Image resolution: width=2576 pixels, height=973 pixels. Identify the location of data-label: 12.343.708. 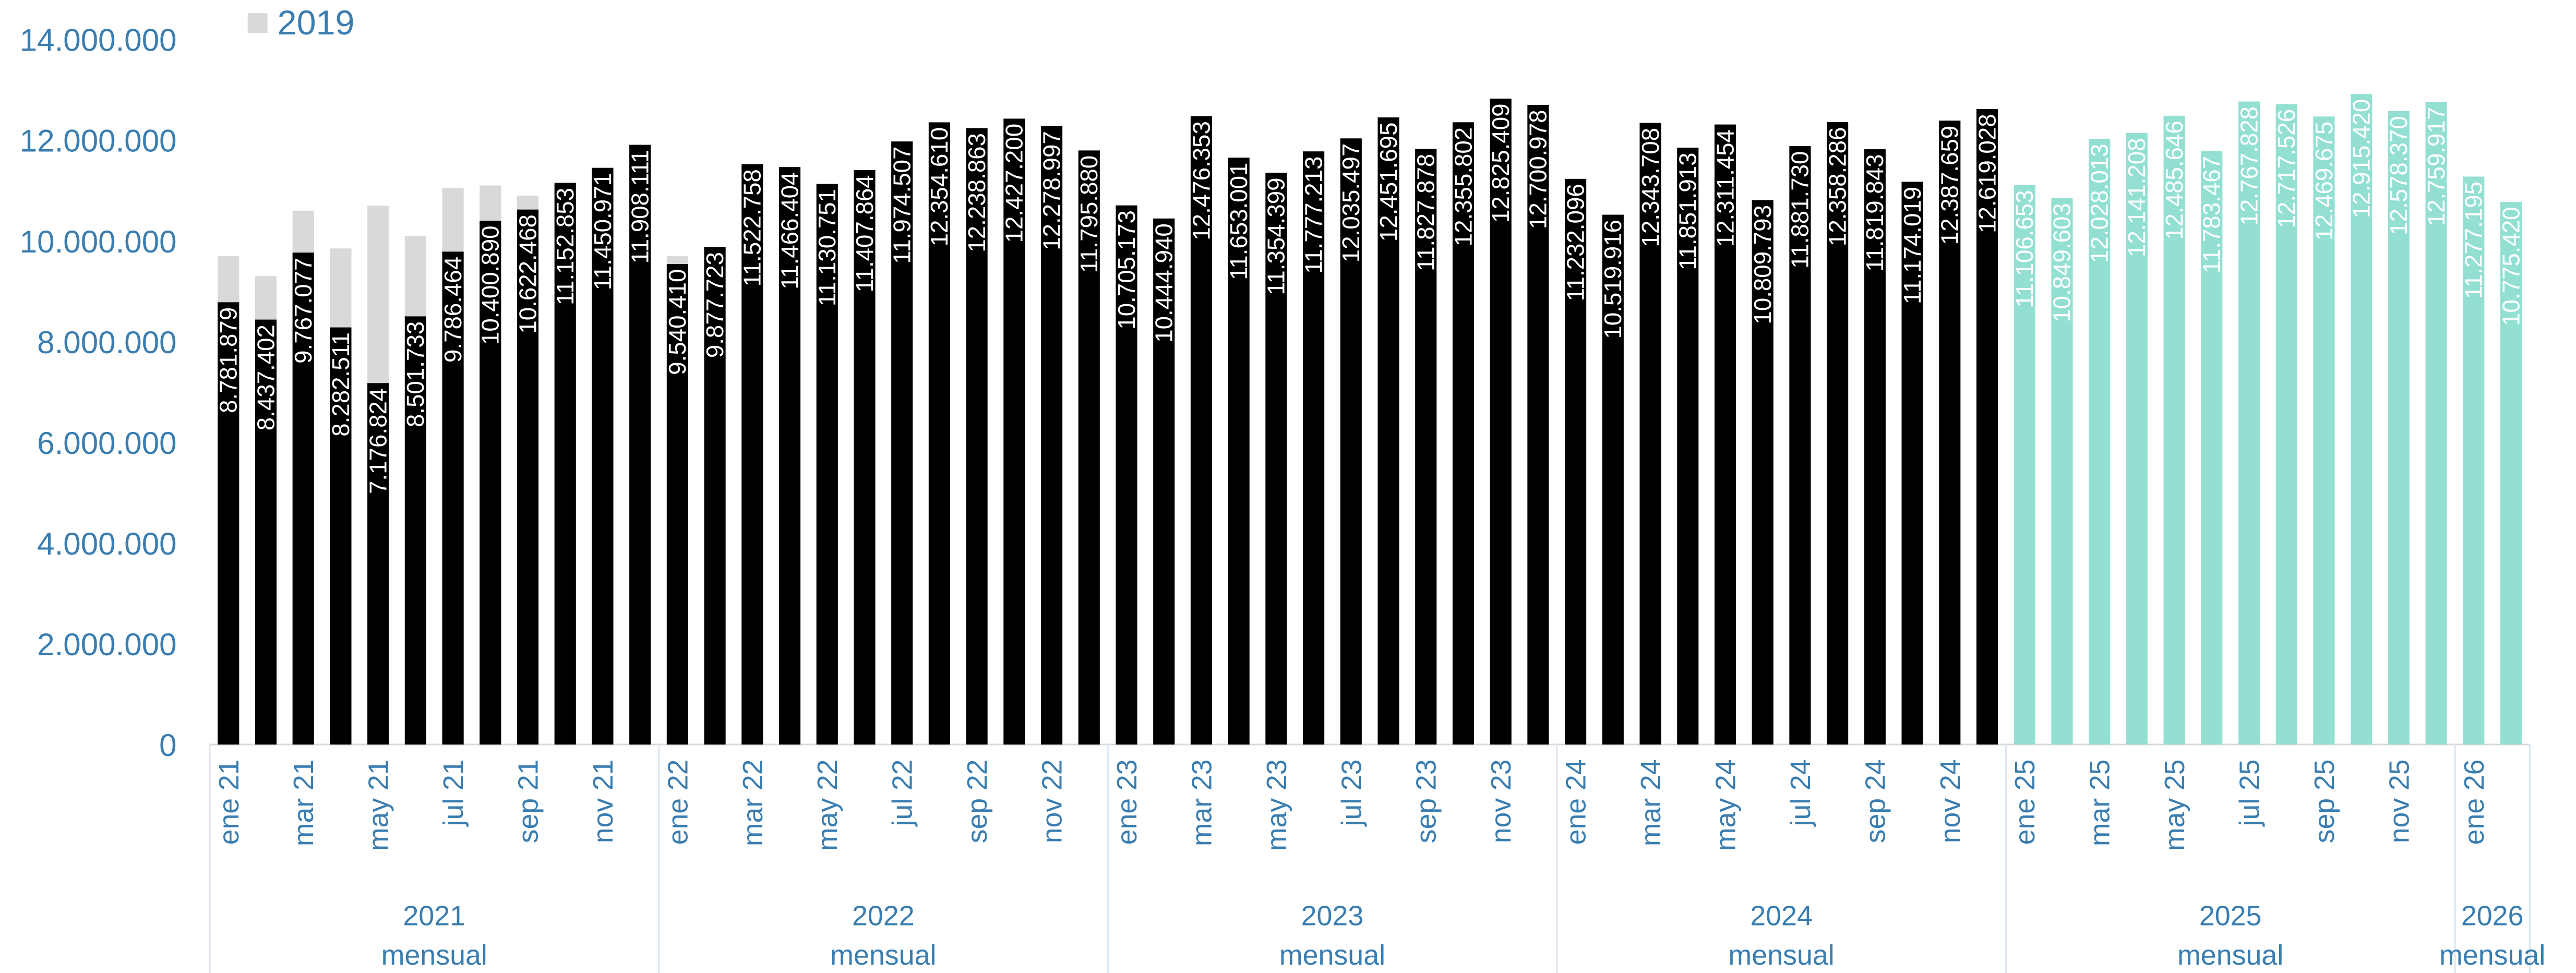
(1650, 187).